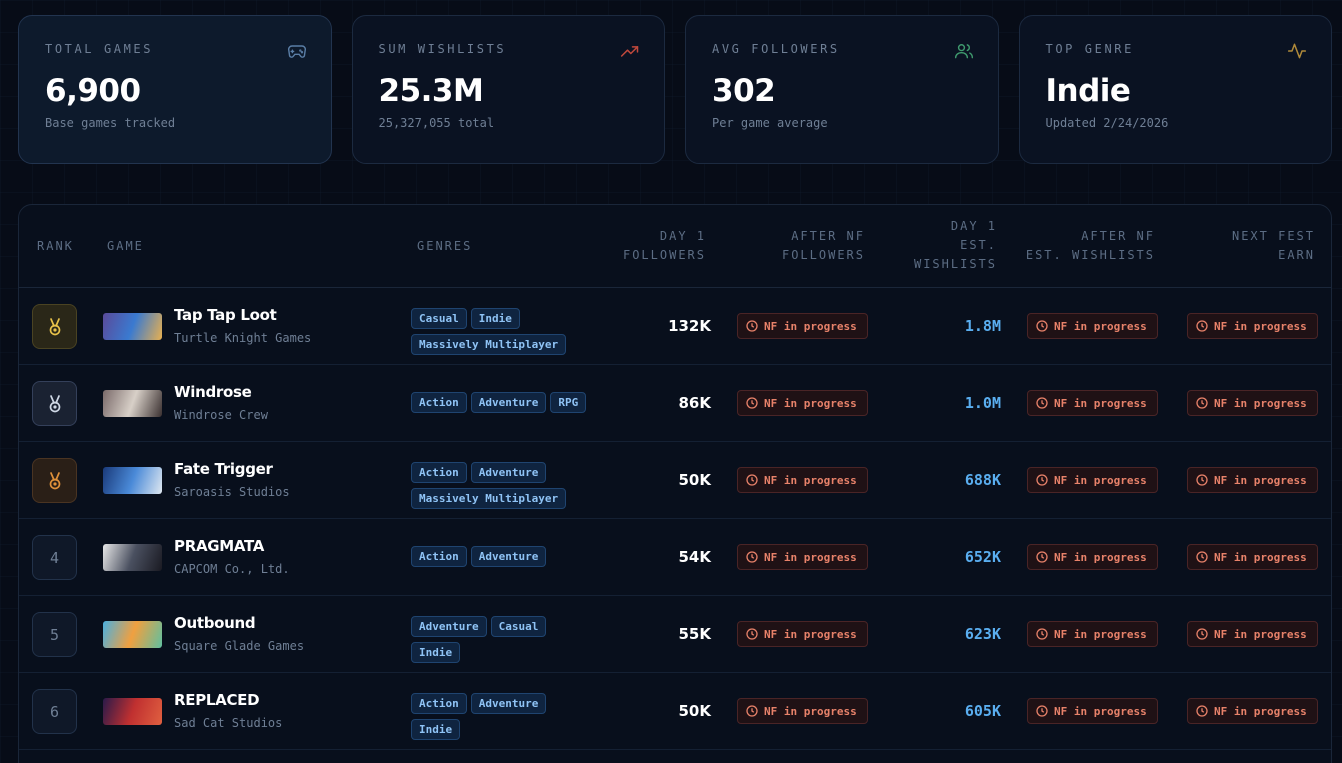  I want to click on stat-label: TOP GENRE, so click(1089, 49).